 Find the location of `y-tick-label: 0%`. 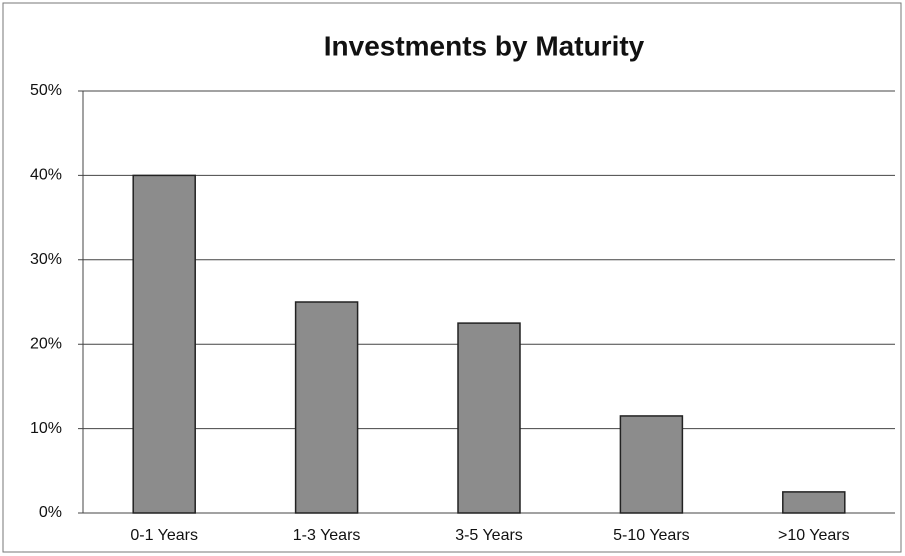

y-tick-label: 0% is located at coordinates (50, 512).